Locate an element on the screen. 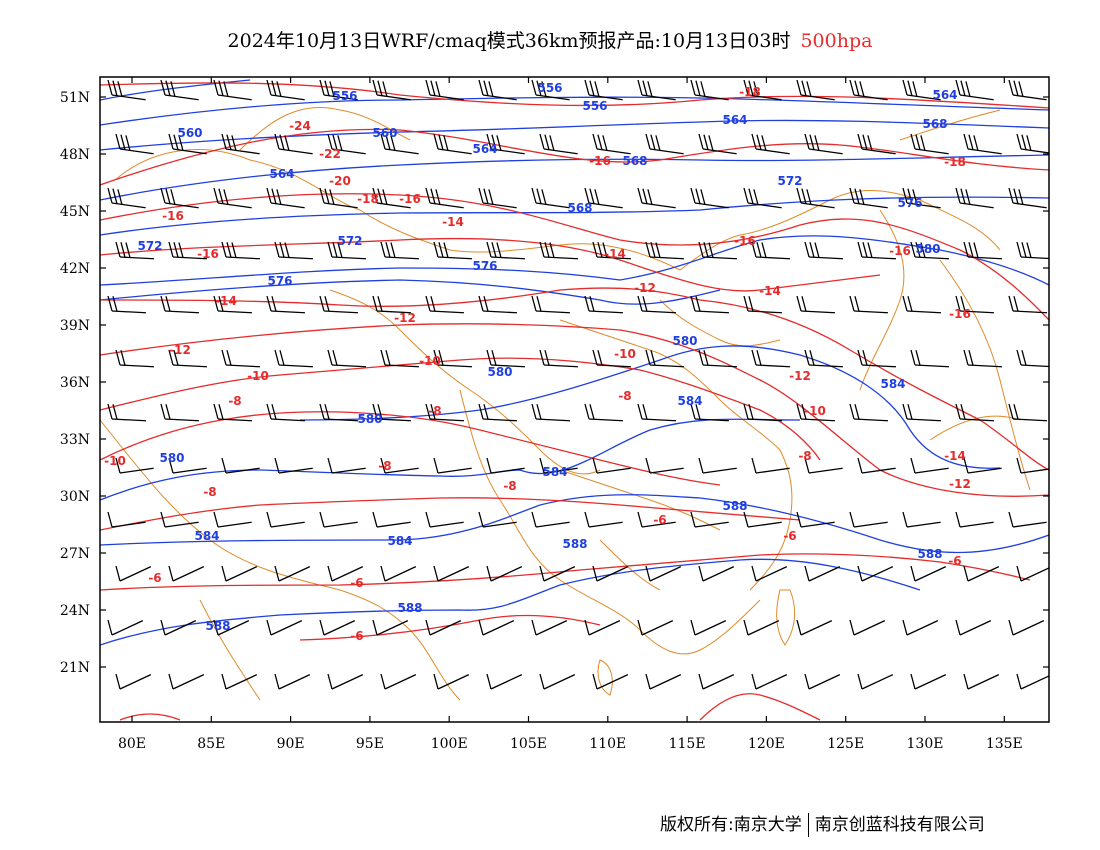  height-label: 588 is located at coordinates (409, 608).